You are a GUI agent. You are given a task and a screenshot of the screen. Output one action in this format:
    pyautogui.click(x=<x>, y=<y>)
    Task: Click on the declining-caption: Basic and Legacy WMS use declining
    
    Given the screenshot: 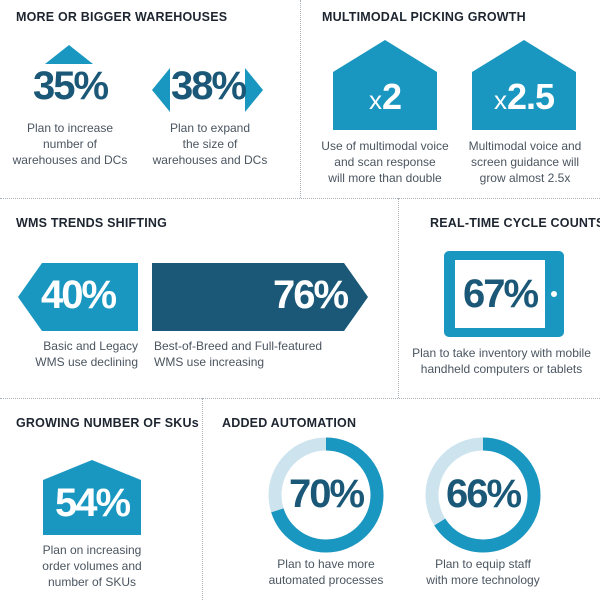 What is the action you would take?
    pyautogui.click(x=86, y=354)
    